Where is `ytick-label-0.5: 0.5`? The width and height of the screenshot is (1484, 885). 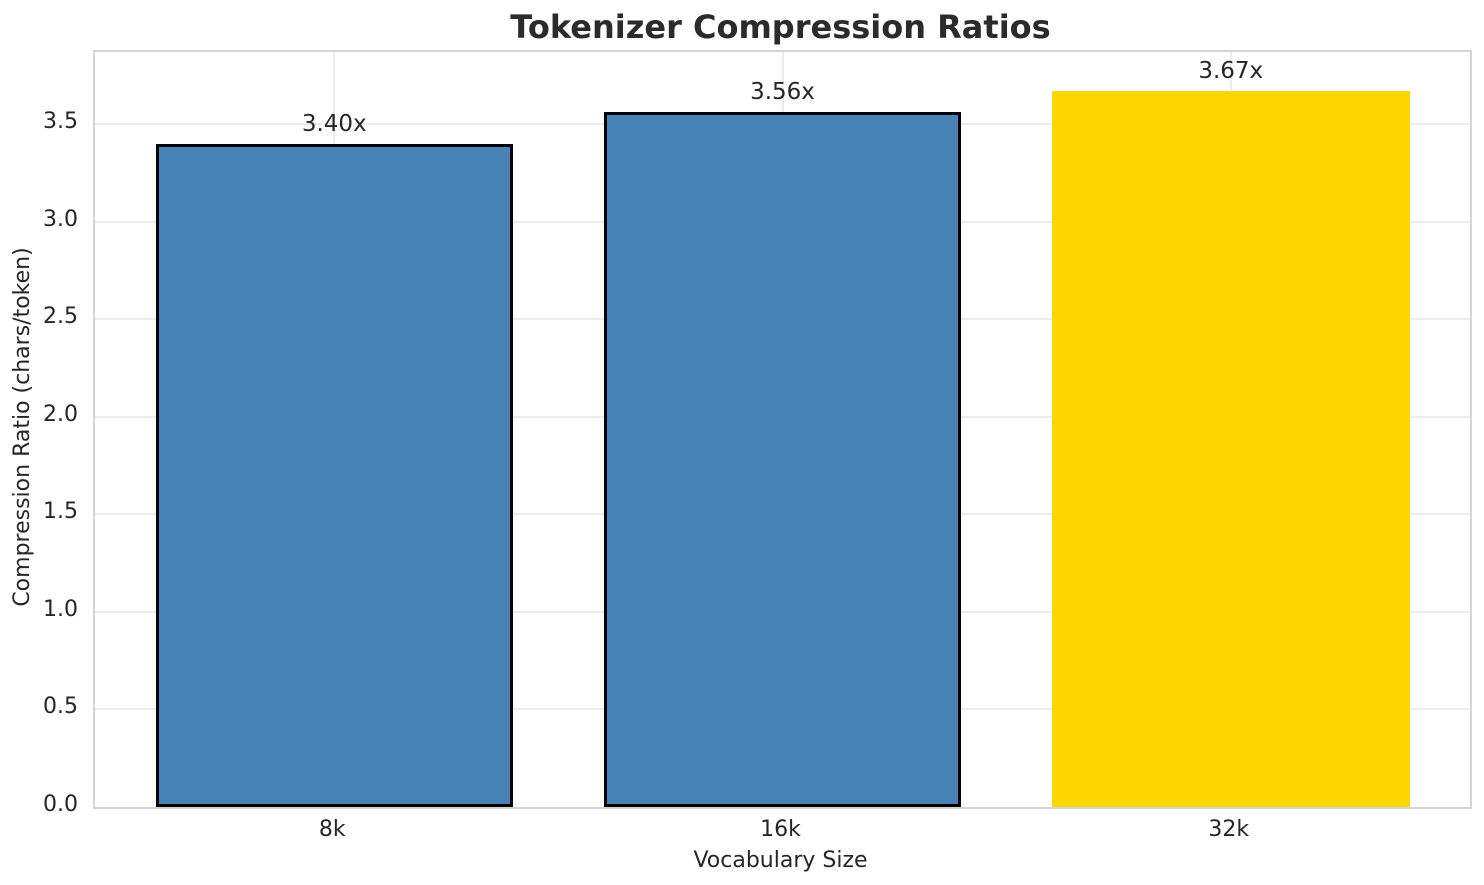
ytick-label-0.5: 0.5 is located at coordinates (60, 707).